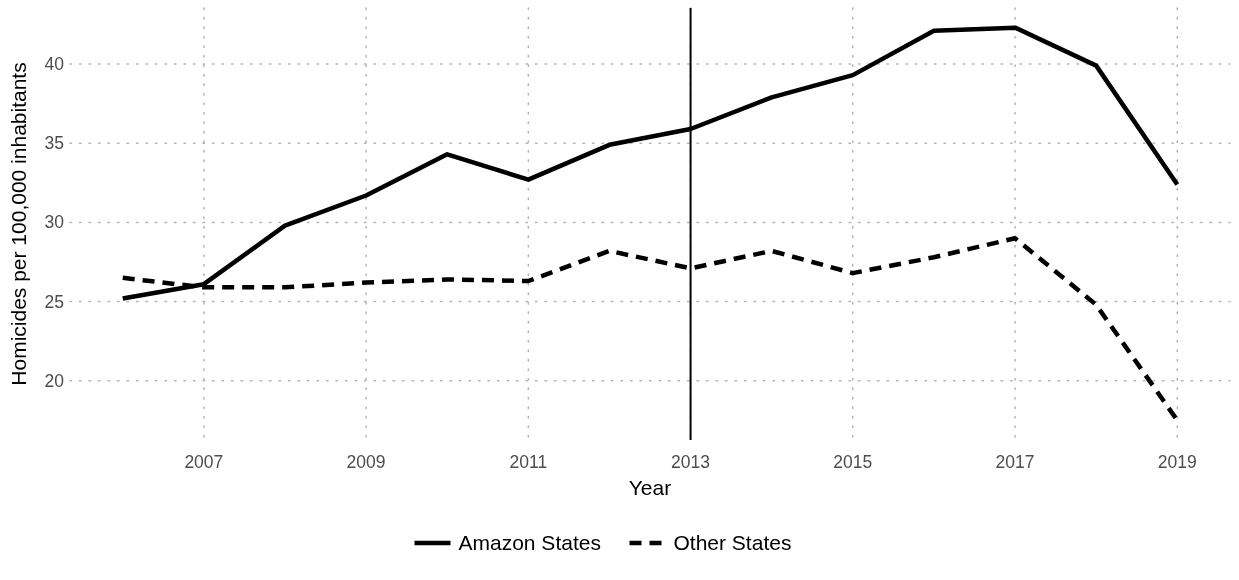 This screenshot has width=1239, height=580. What do you see at coordinates (529, 542) in the screenshot?
I see `legend-label: Amazon States` at bounding box center [529, 542].